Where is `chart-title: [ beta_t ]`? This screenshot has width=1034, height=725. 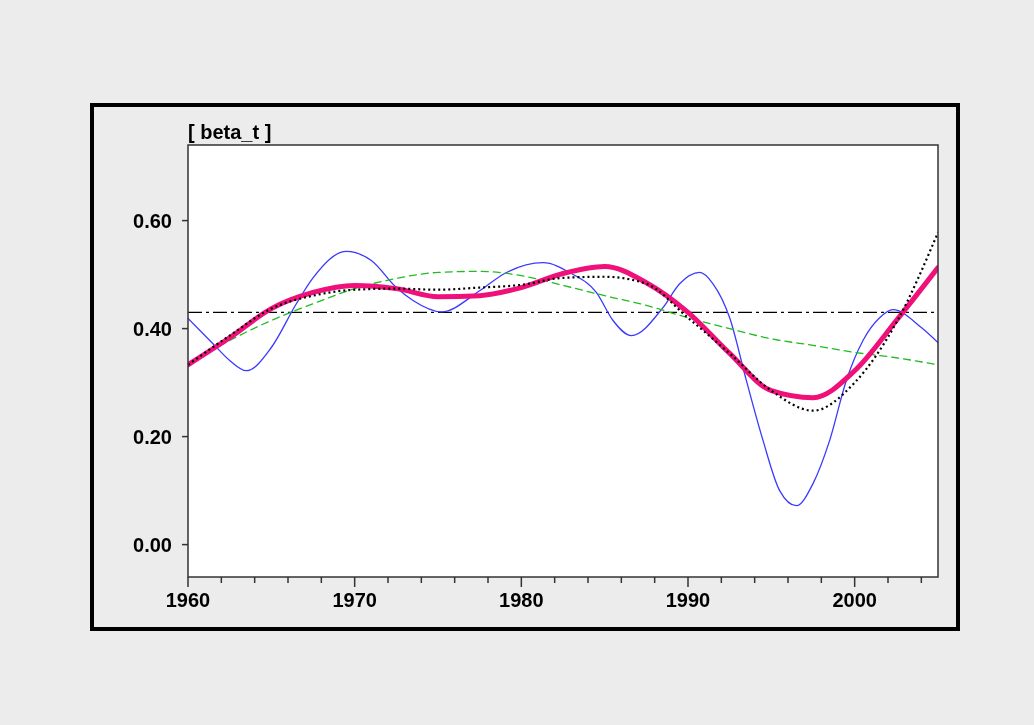 chart-title: [ beta_t ] is located at coordinates (230, 132).